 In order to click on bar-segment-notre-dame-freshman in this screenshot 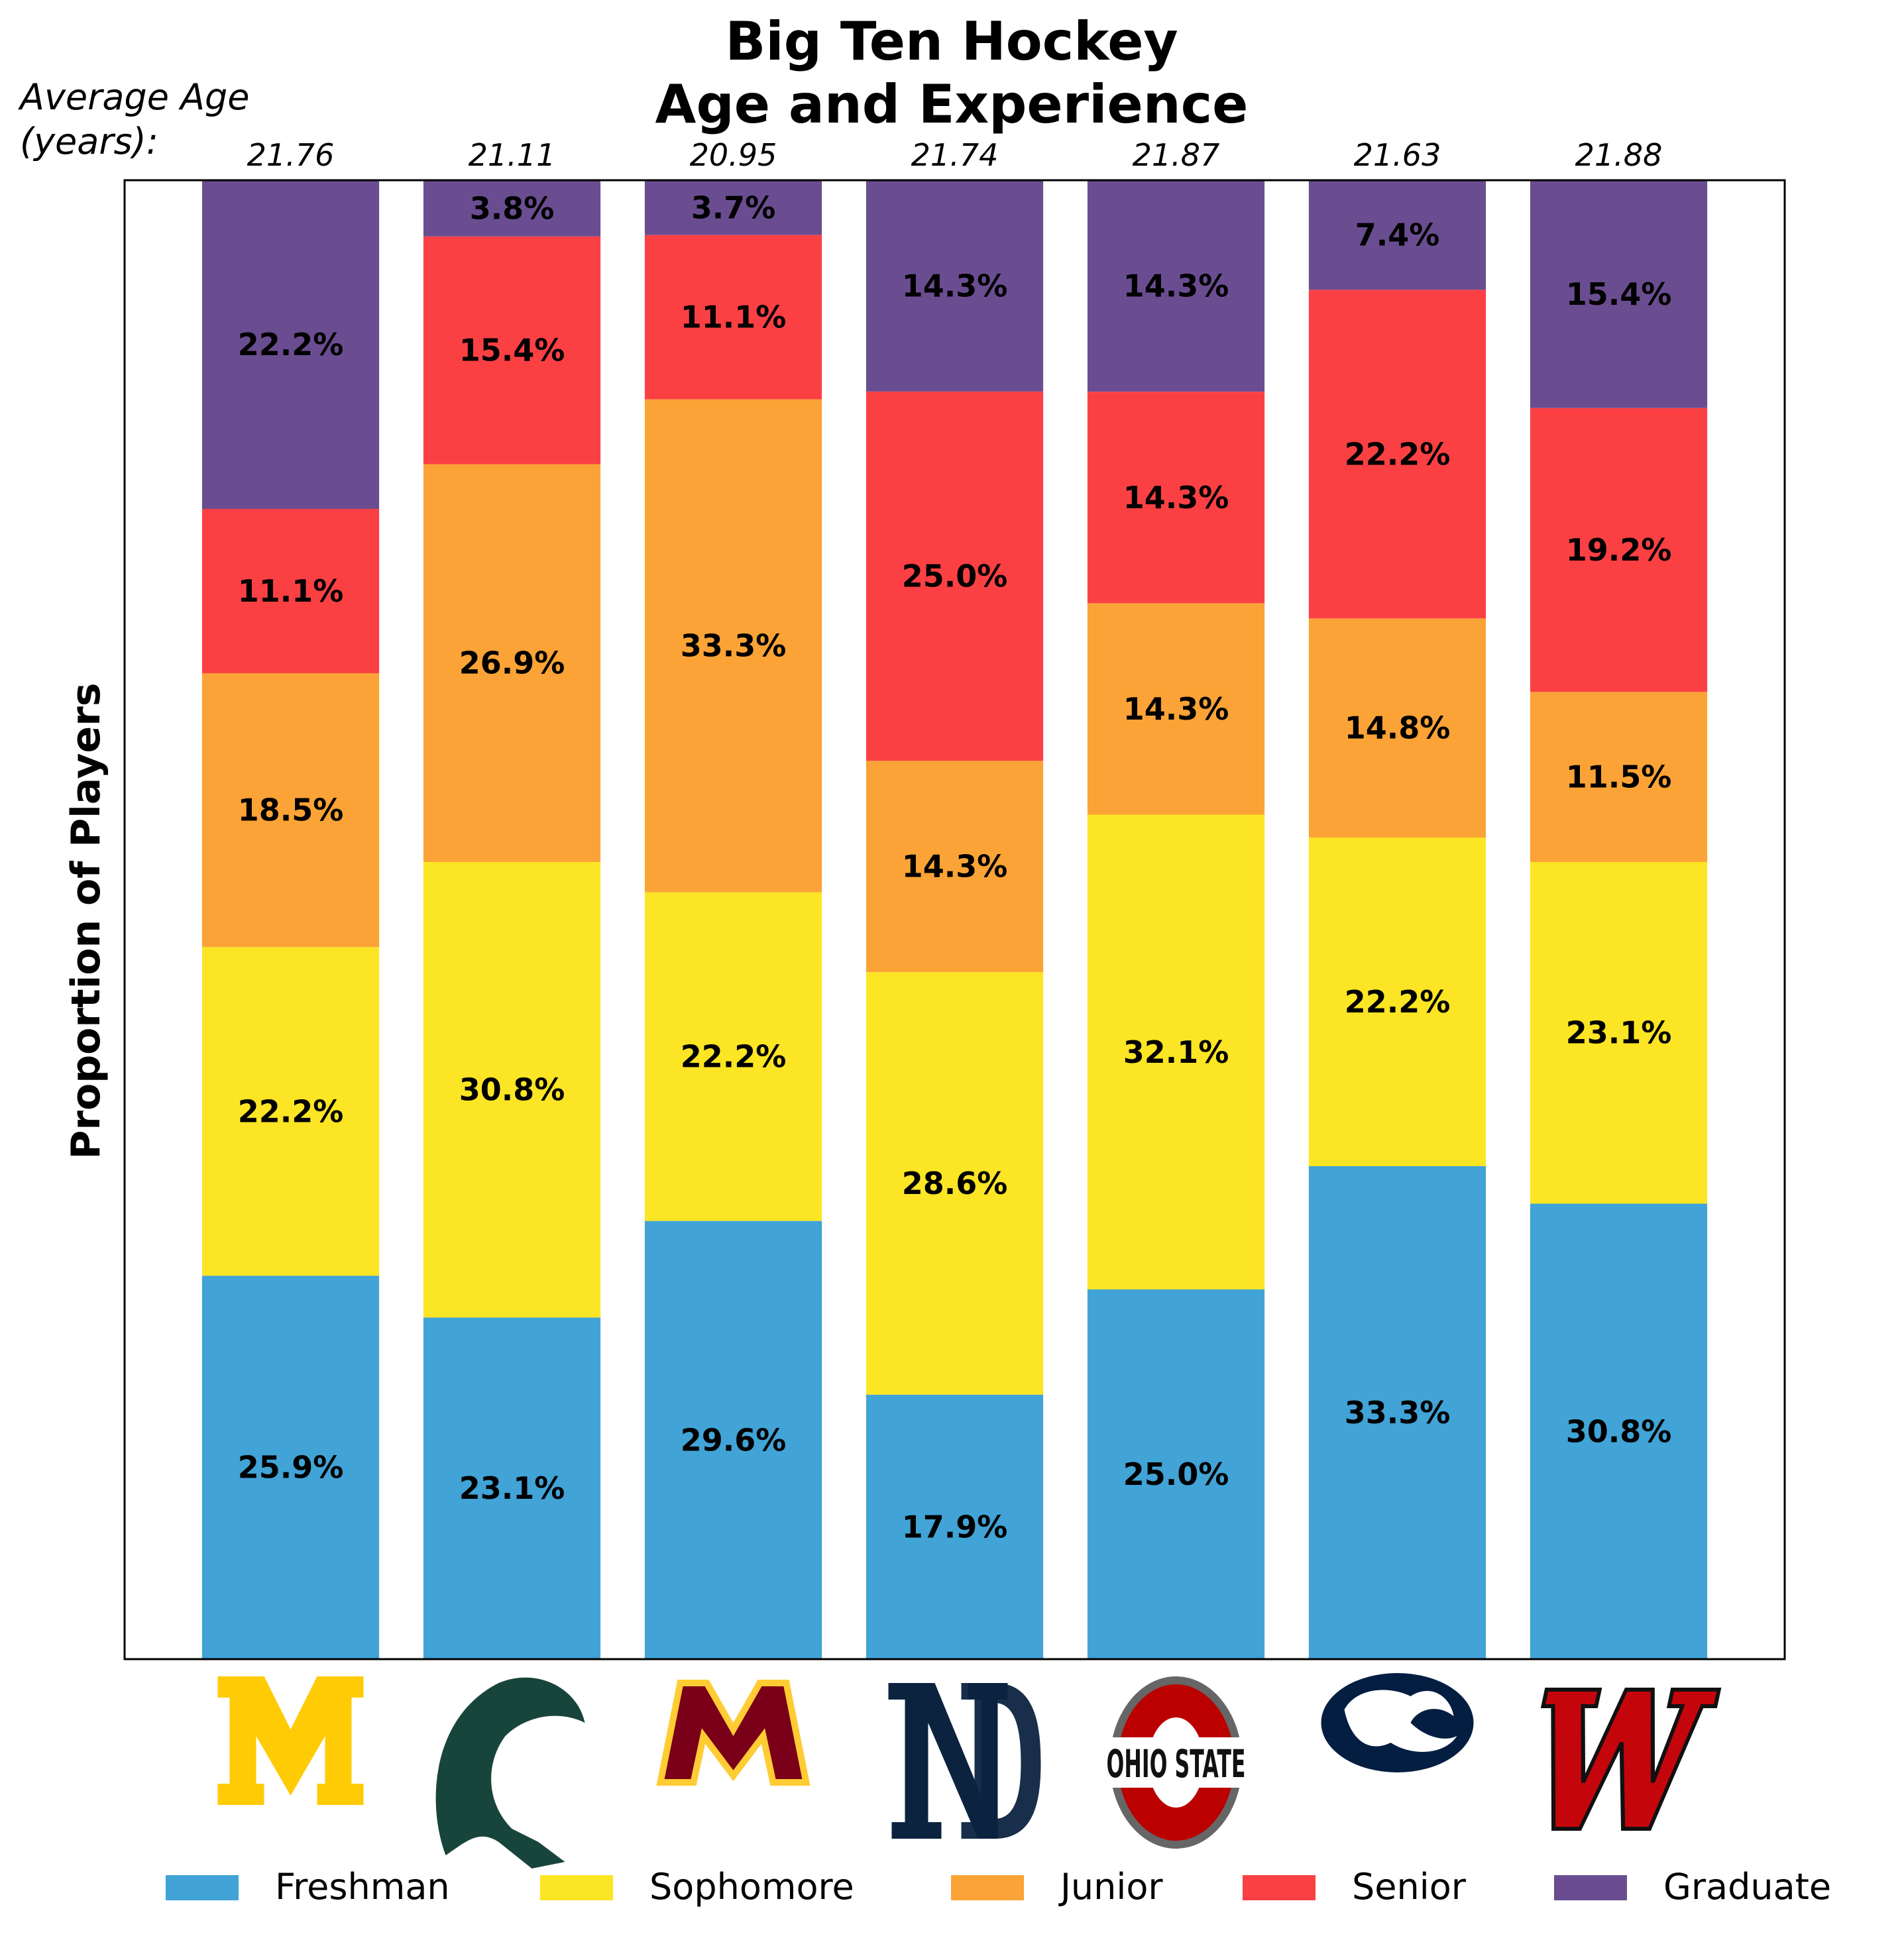, I will do `click(955, 1526)`.